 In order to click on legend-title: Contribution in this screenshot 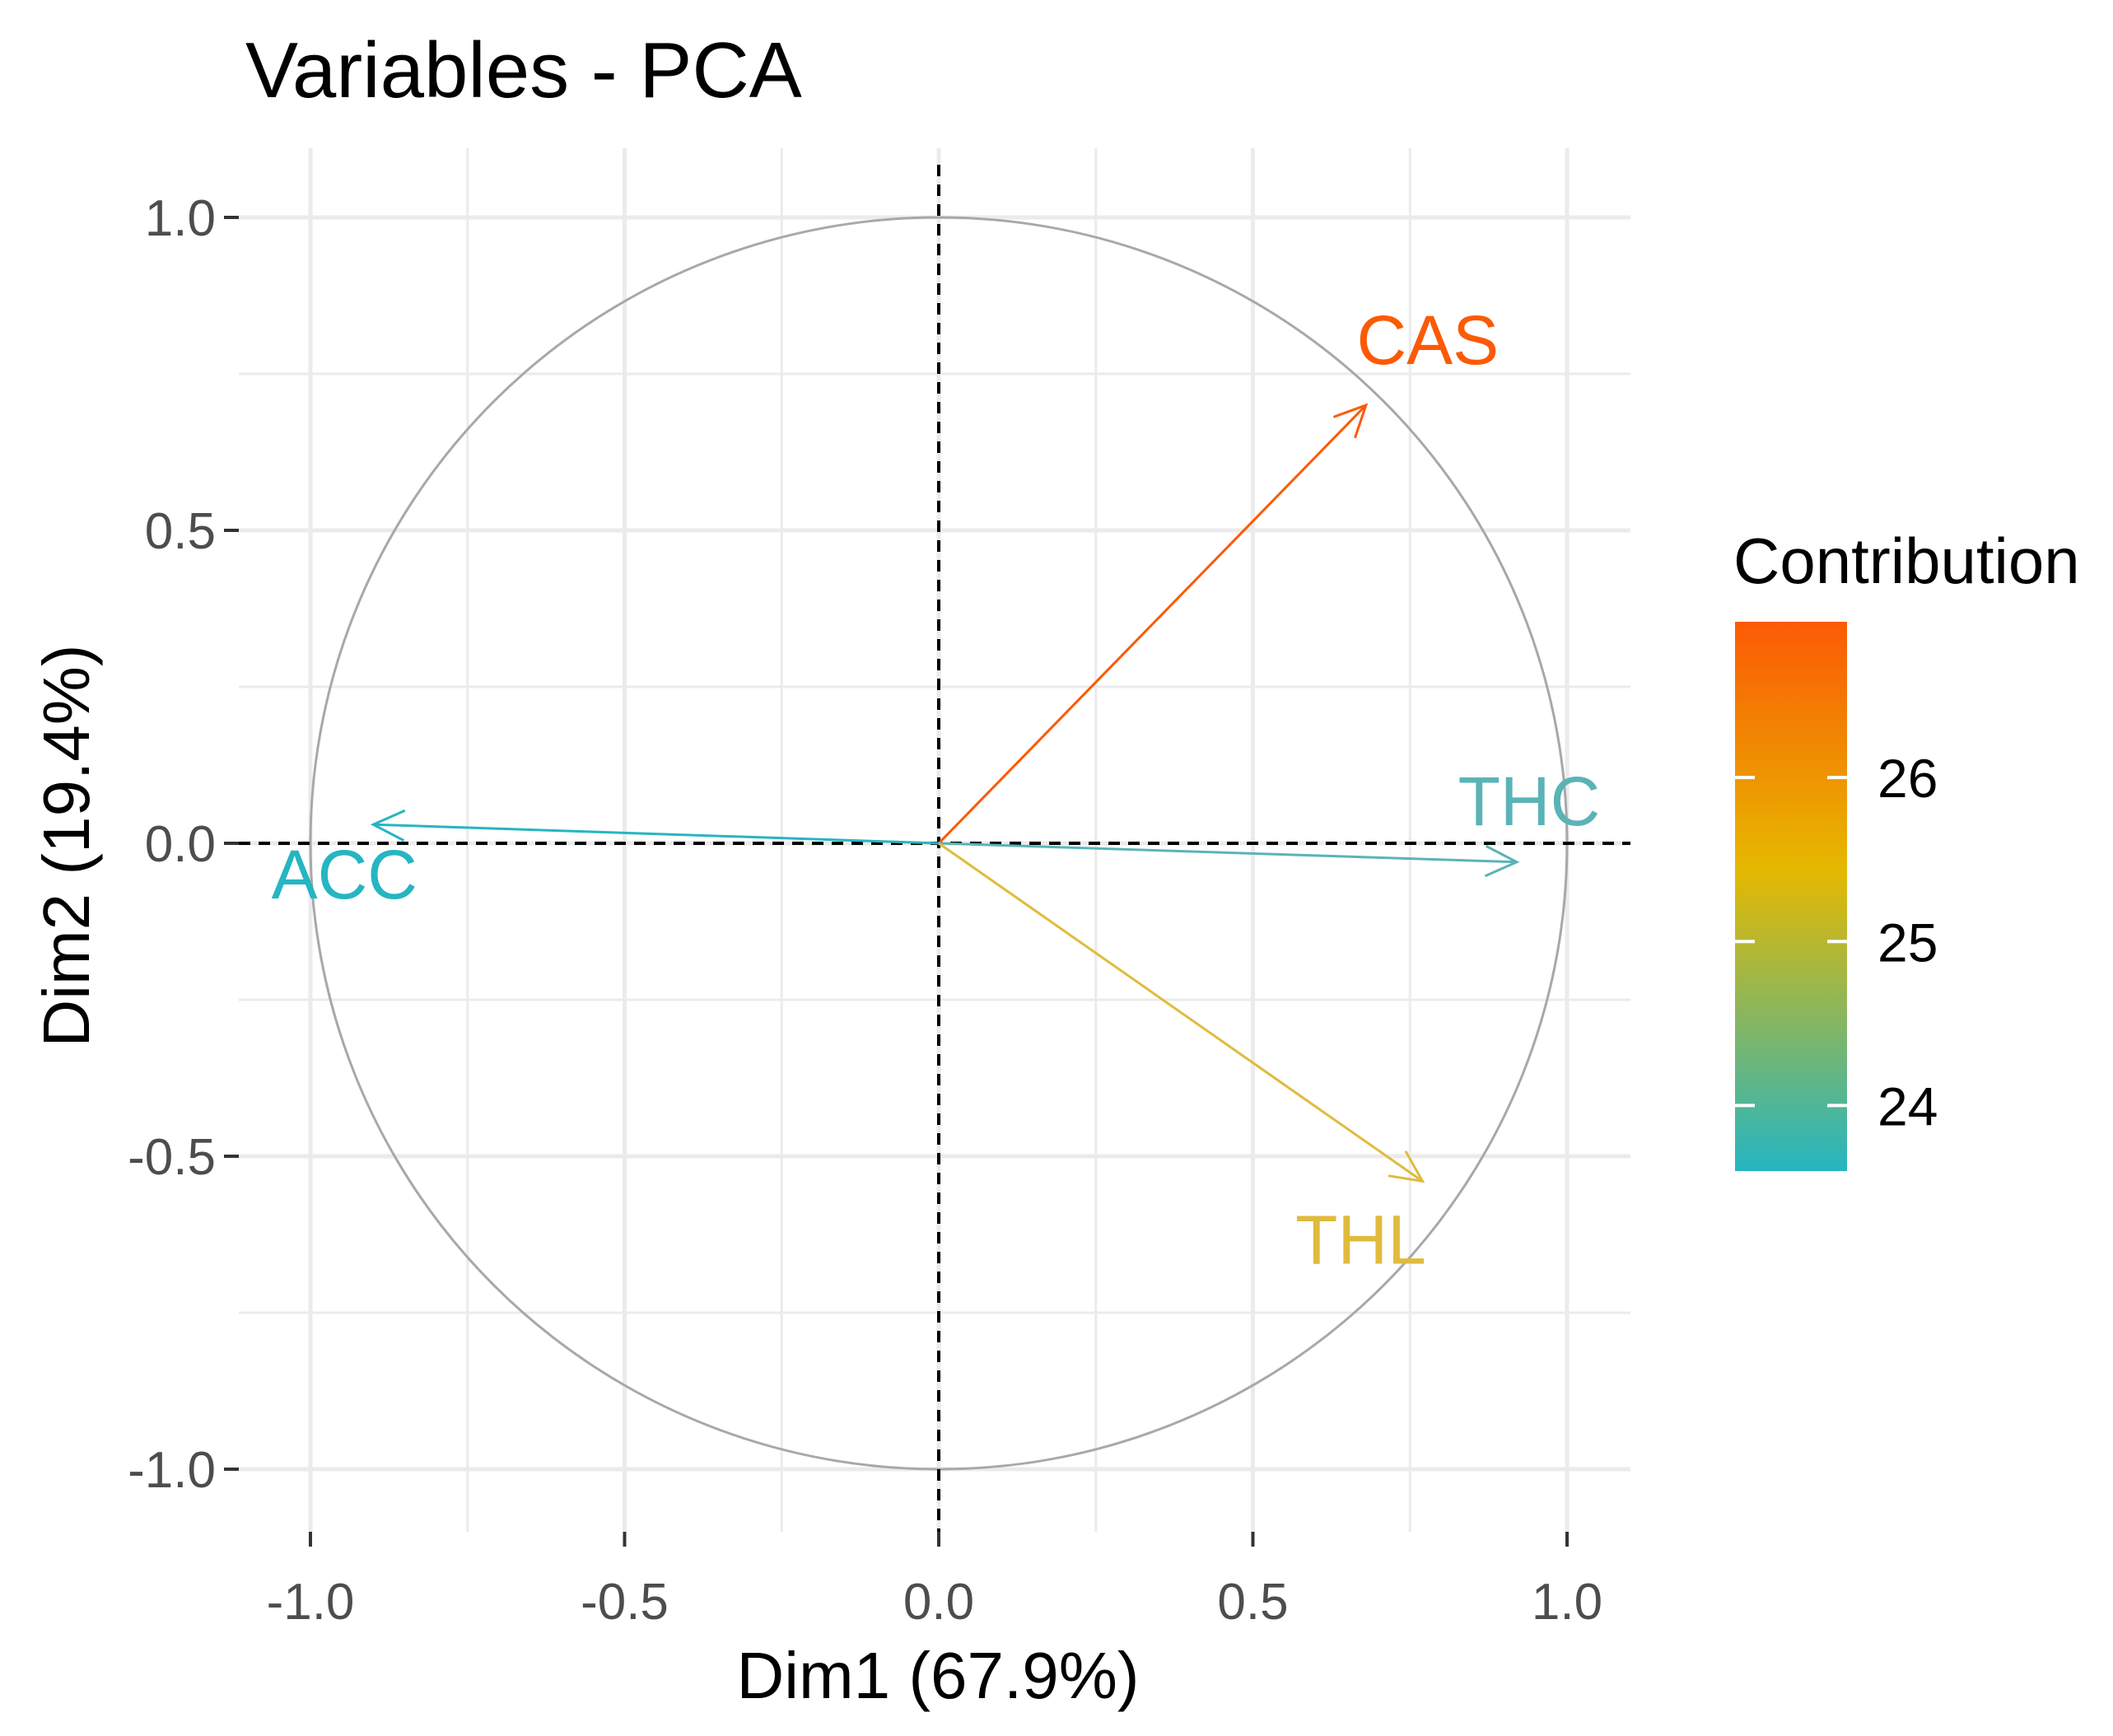, I will do `click(1907, 561)`.